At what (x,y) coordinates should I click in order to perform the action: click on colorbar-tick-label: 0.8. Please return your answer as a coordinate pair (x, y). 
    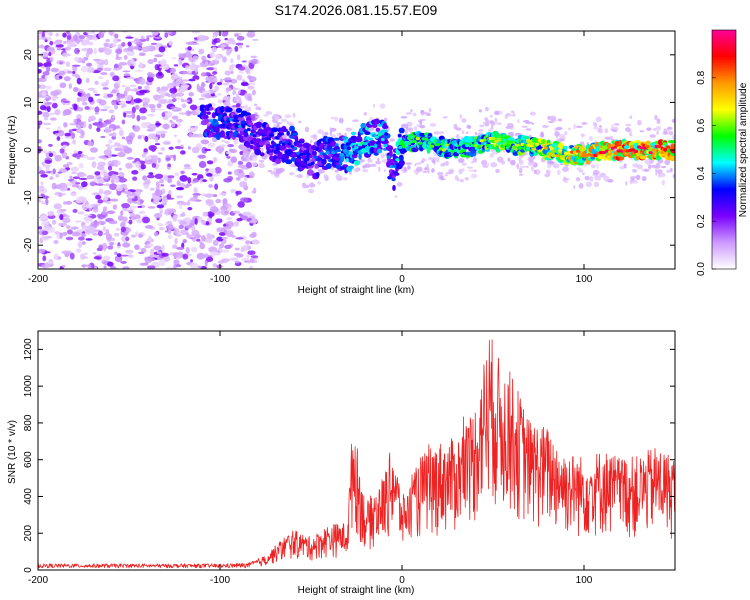
    Looking at the image, I should click on (701, 77).